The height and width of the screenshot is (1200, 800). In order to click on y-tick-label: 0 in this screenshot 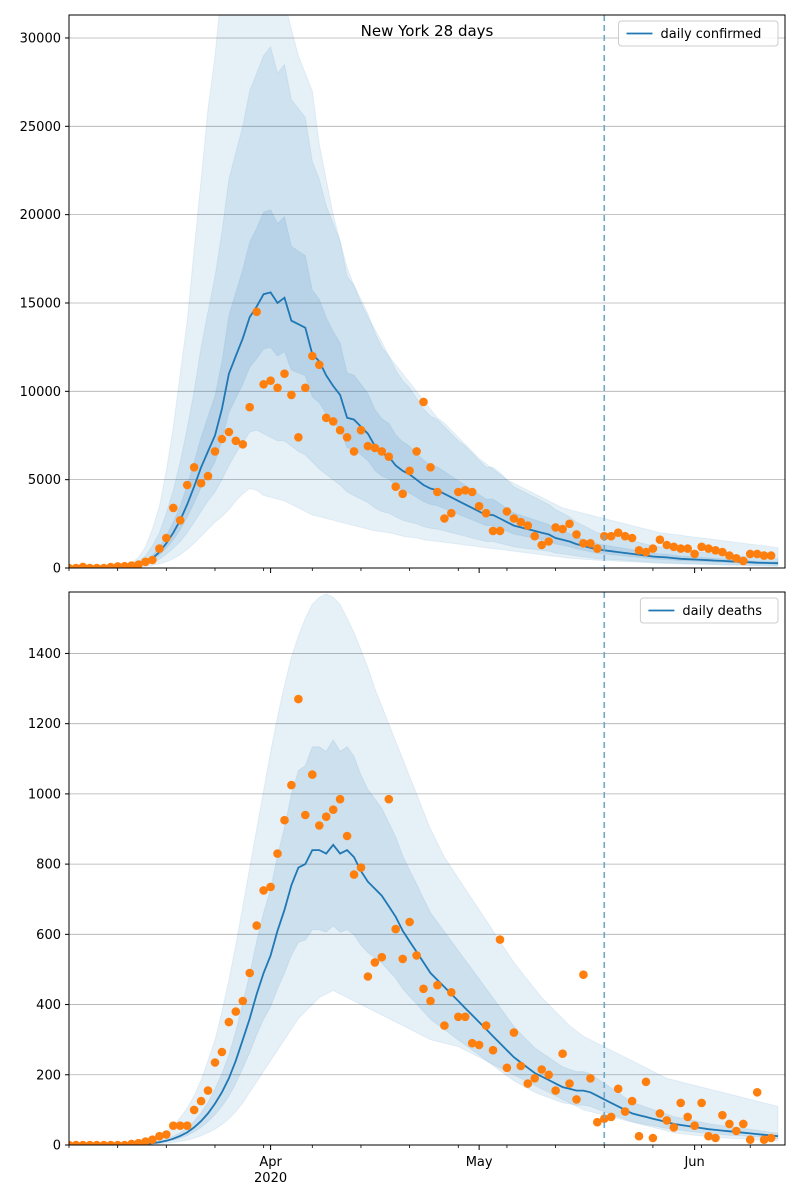, I will do `click(57, 1146)`.